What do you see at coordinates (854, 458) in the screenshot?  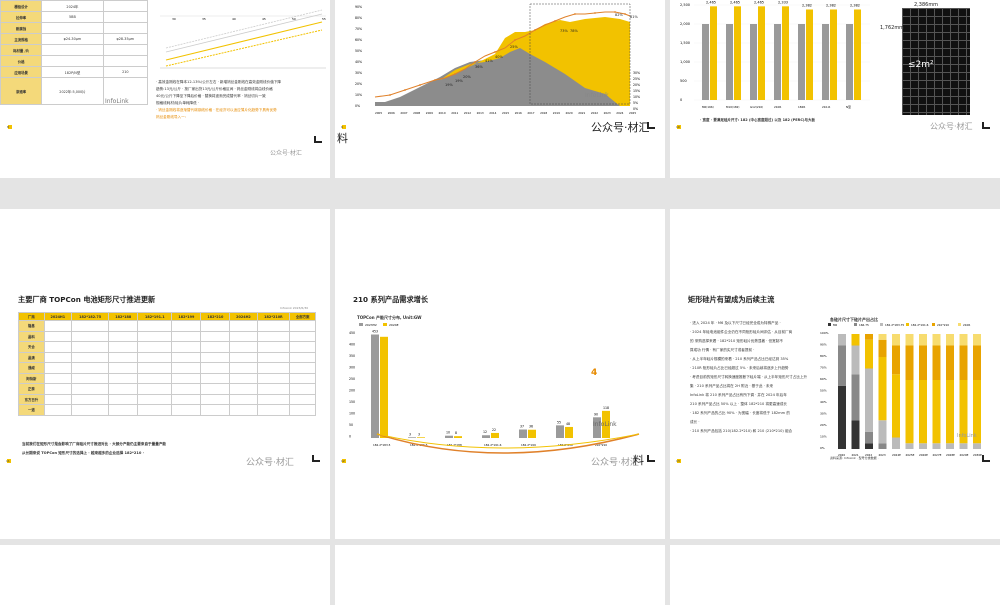 I see `chart-source: 资料来源: InfoLink · 型号分类数据 ·` at bounding box center [854, 458].